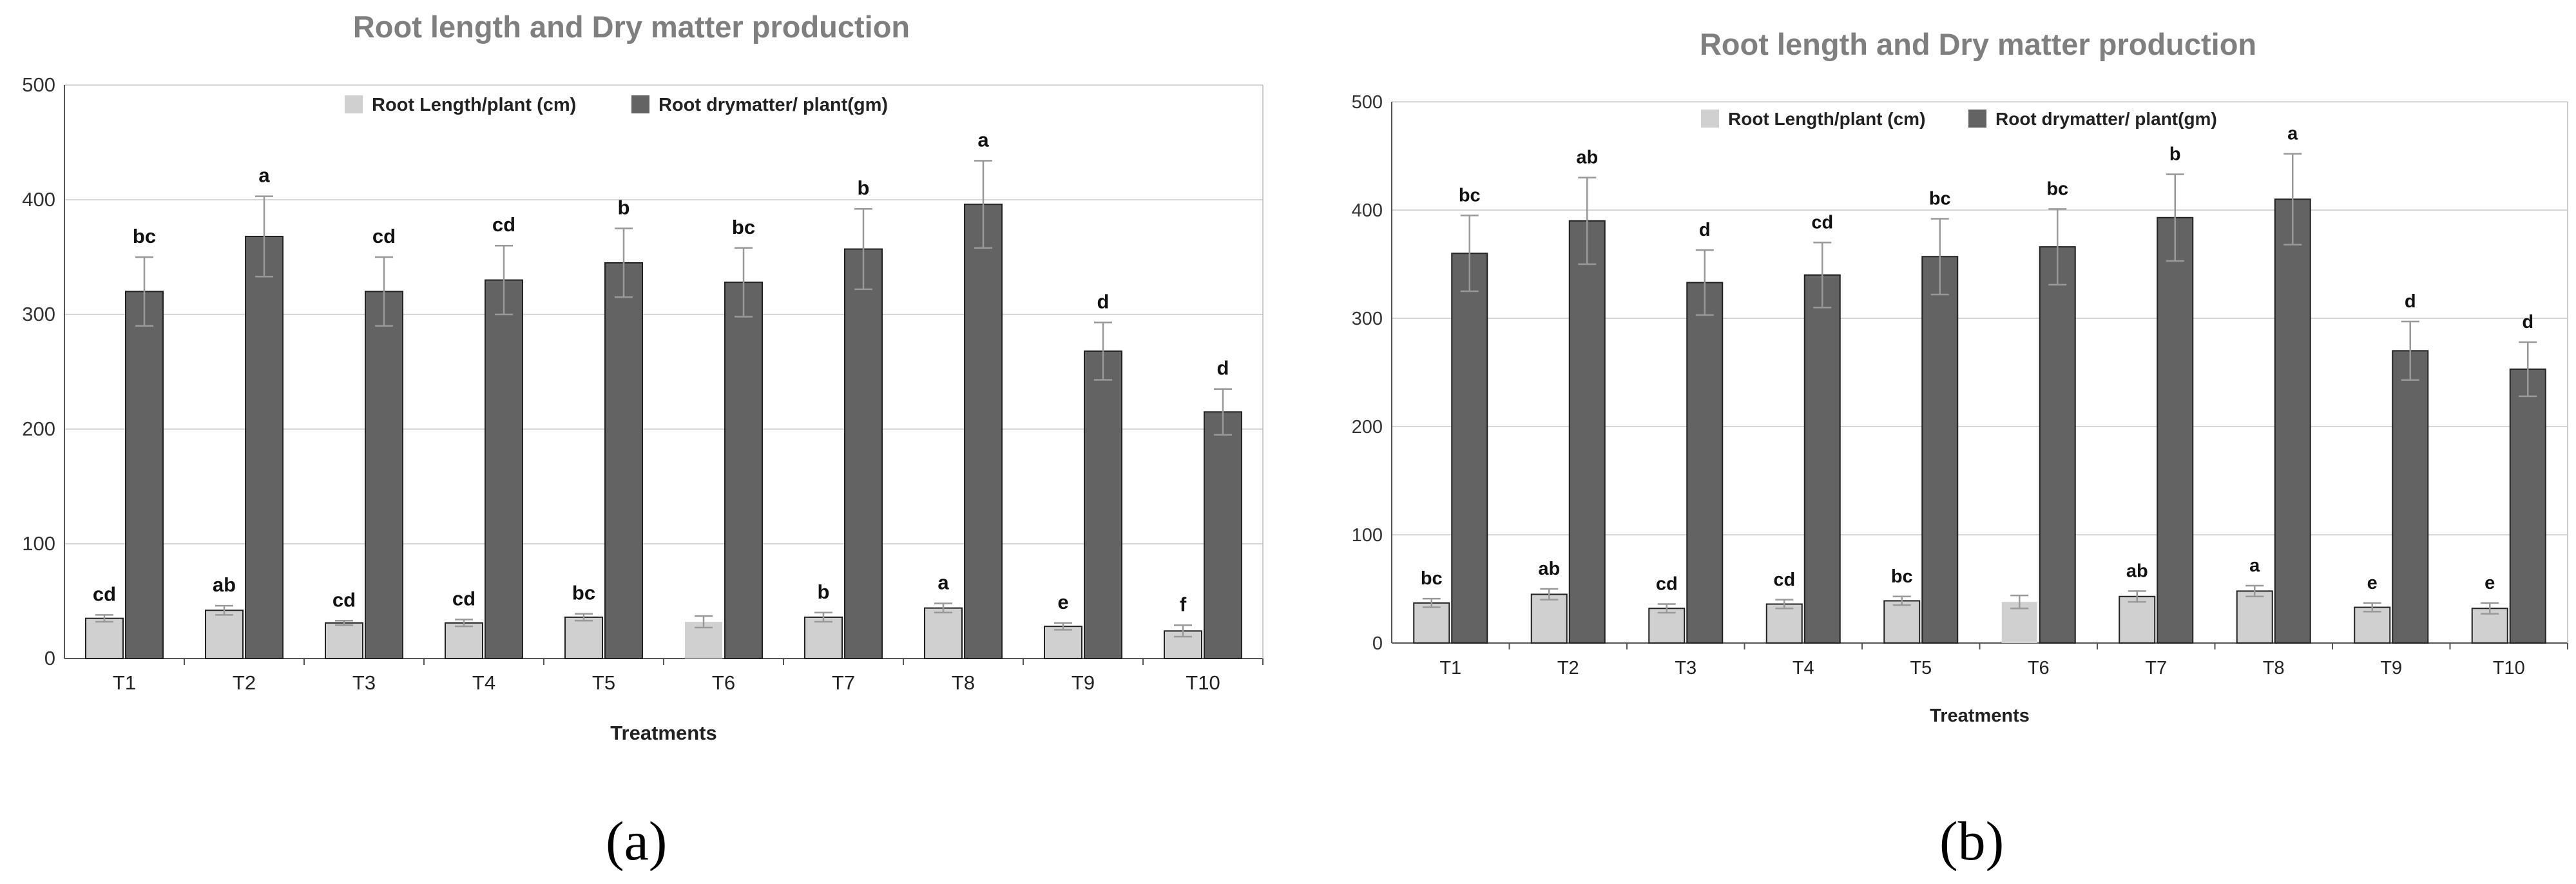 This screenshot has width=2576, height=884. What do you see at coordinates (2410, 497) in the screenshot?
I see `chart2-bar-root-drymatter-T9` at bounding box center [2410, 497].